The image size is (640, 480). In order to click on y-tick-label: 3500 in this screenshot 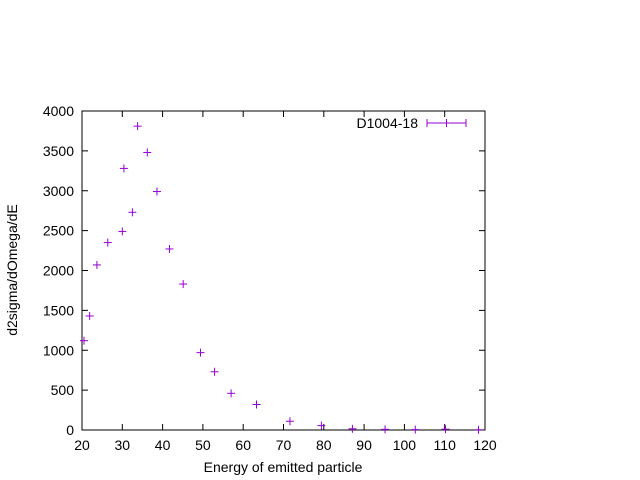, I will do `click(58, 151)`.